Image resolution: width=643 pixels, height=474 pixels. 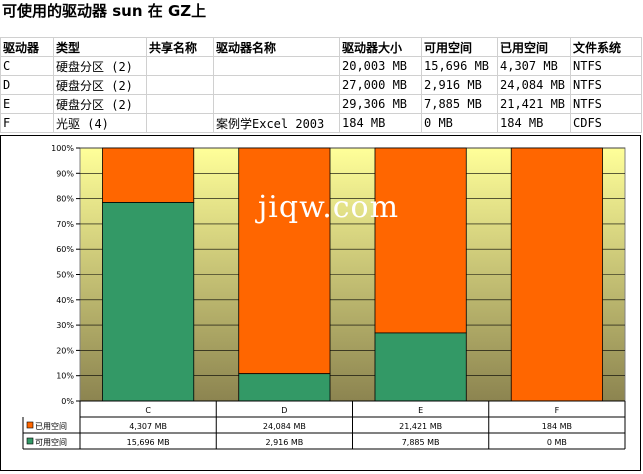 What do you see at coordinates (380, 104) in the screenshot?
I see `cell-drive-size: 29,306 MB` at bounding box center [380, 104].